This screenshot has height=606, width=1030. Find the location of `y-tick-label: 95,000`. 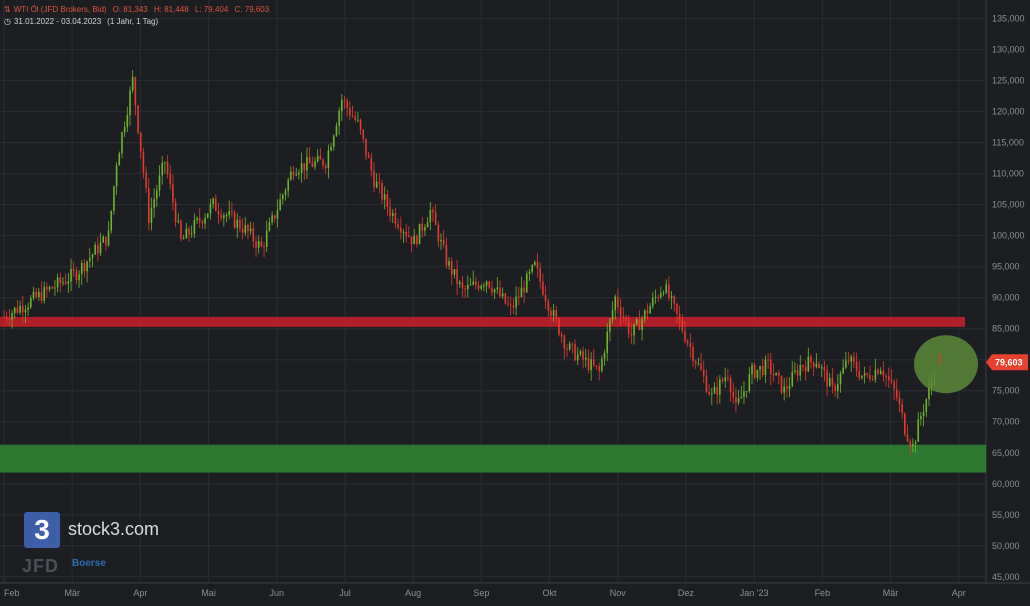

y-tick-label: 95,000 is located at coordinates (1006, 267).